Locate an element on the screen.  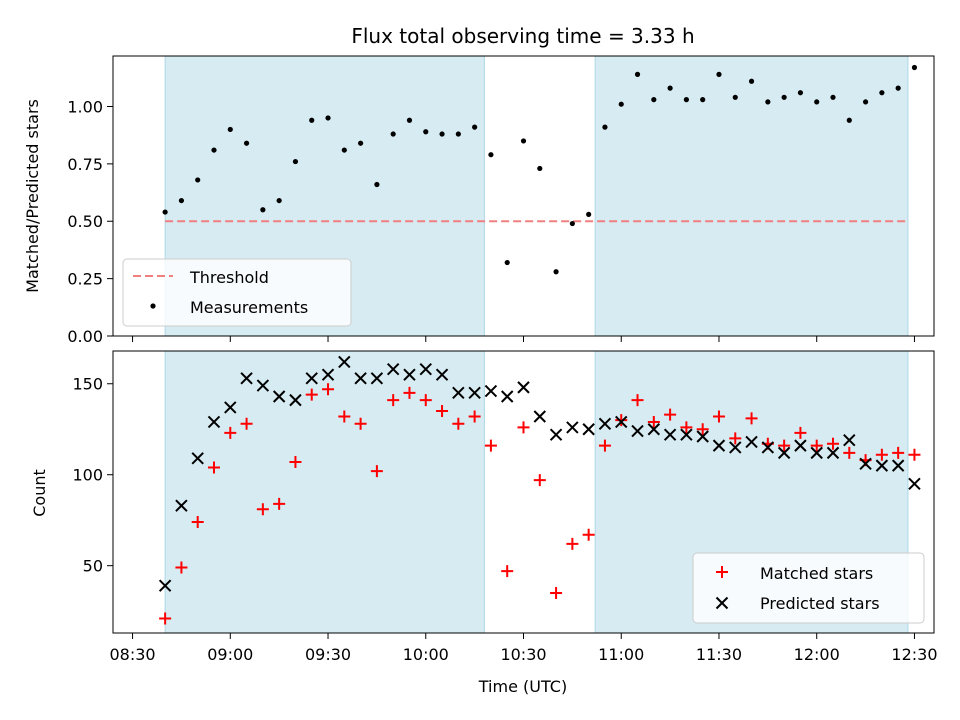
bottom-y-axis-label: Count is located at coordinates (39, 493).